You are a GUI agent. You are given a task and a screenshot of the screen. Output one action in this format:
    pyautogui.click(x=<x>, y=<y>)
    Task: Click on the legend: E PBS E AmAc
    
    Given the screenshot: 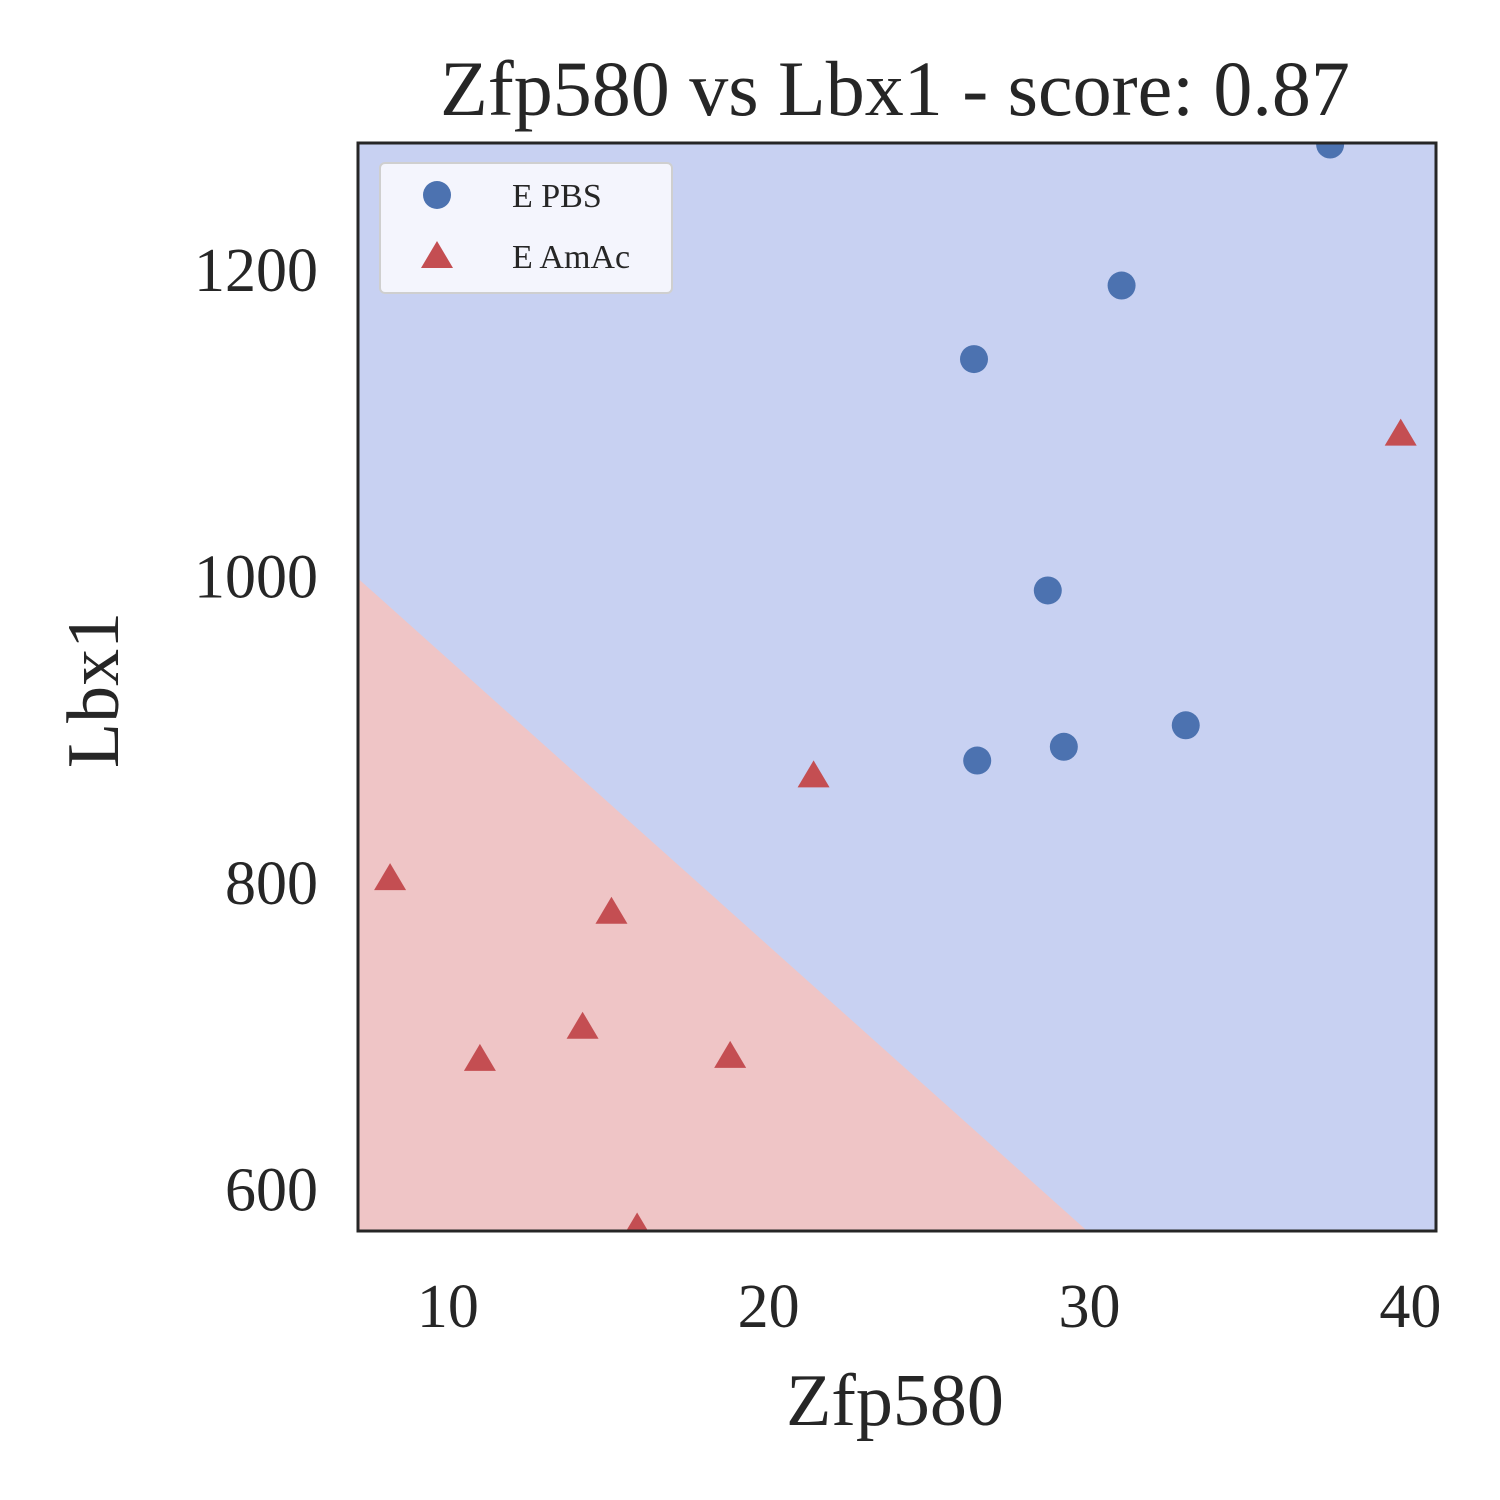 What is the action you would take?
    pyautogui.click(x=526, y=228)
    